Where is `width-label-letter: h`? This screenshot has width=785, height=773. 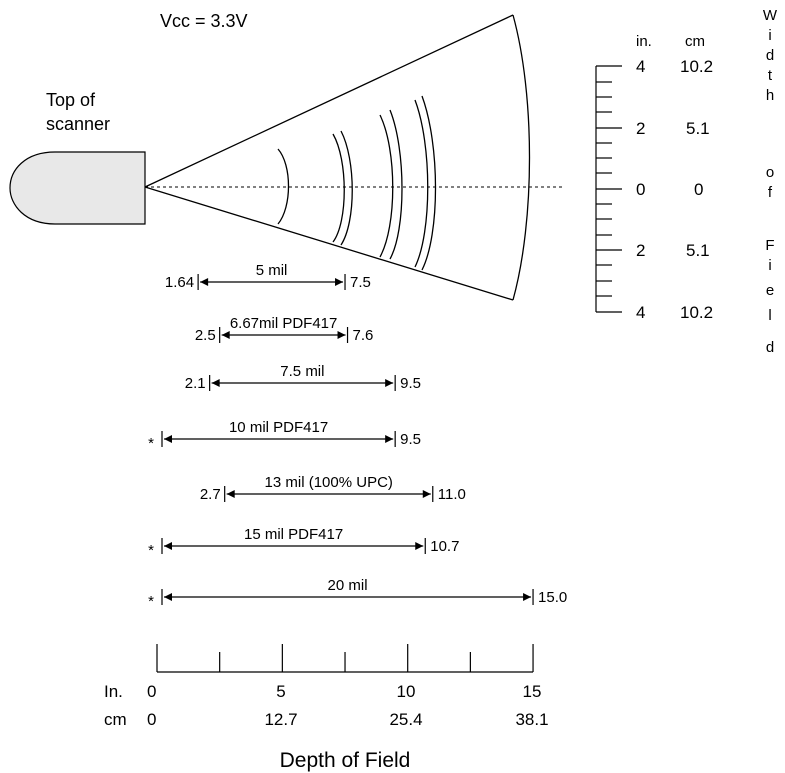 width-label-letter: h is located at coordinates (770, 95).